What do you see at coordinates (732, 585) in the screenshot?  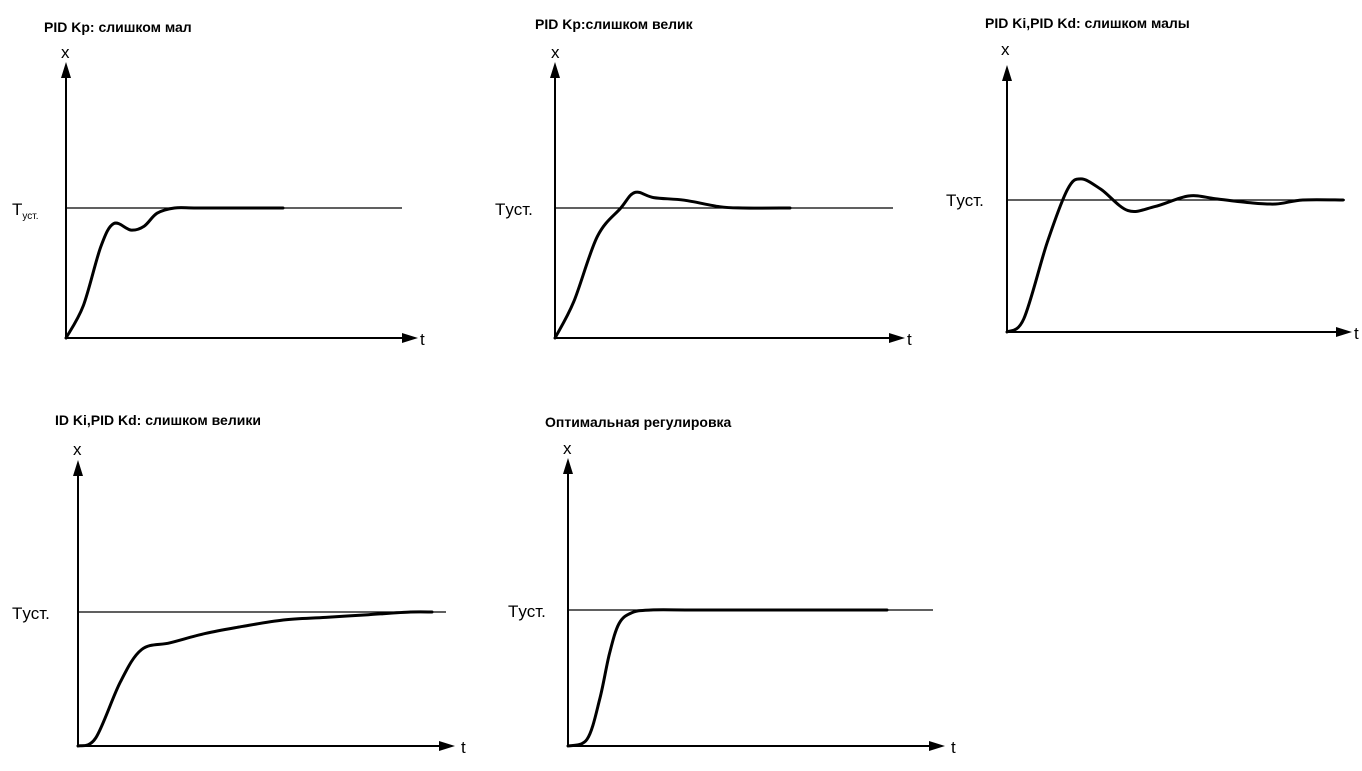 I see `chart-optimal-tuning: Оптимальная регулировка x t Tуст.` at bounding box center [732, 585].